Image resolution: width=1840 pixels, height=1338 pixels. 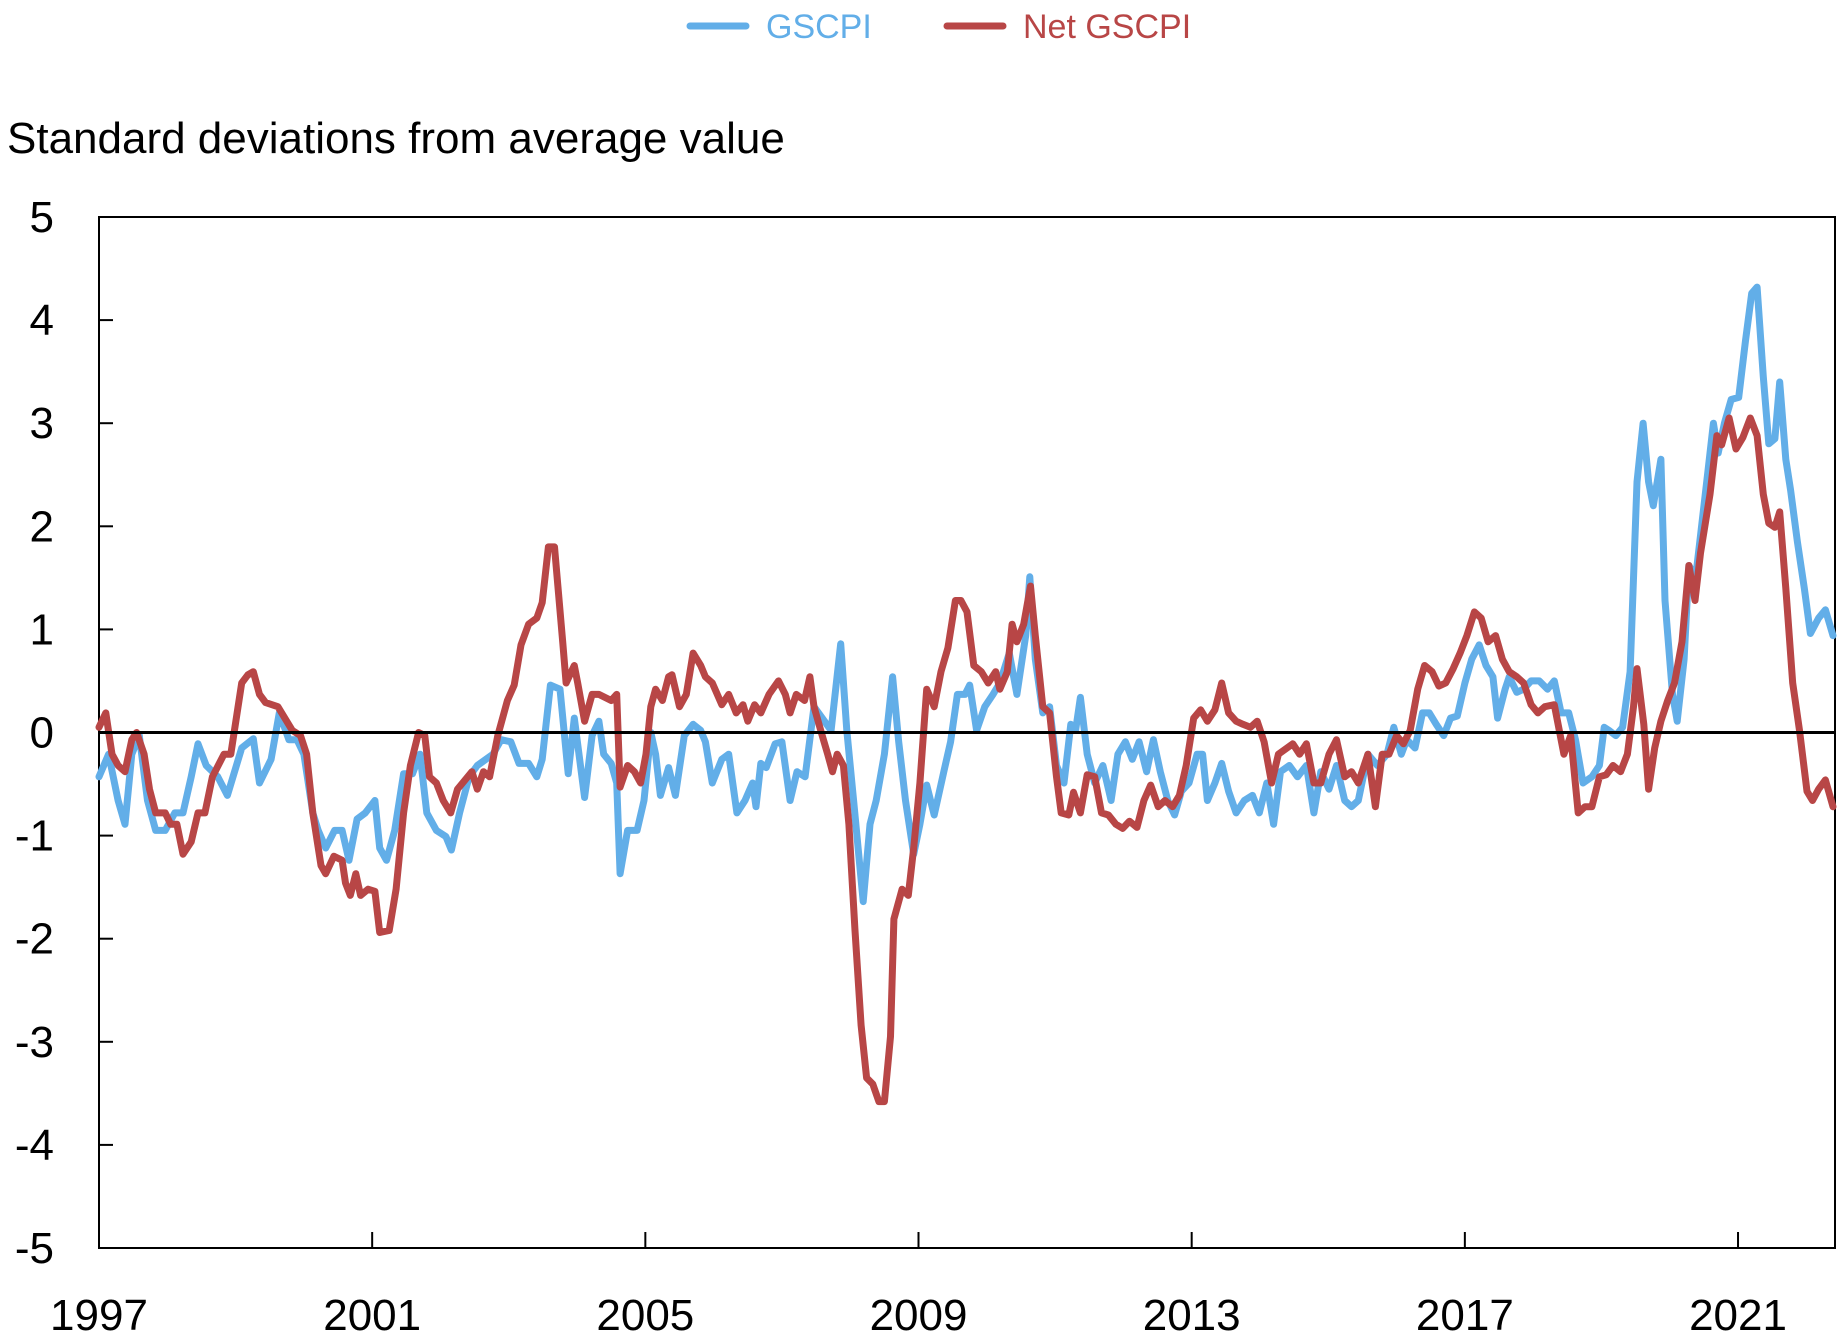 I want to click on x-tick-label: 2009, so click(x=919, y=1314).